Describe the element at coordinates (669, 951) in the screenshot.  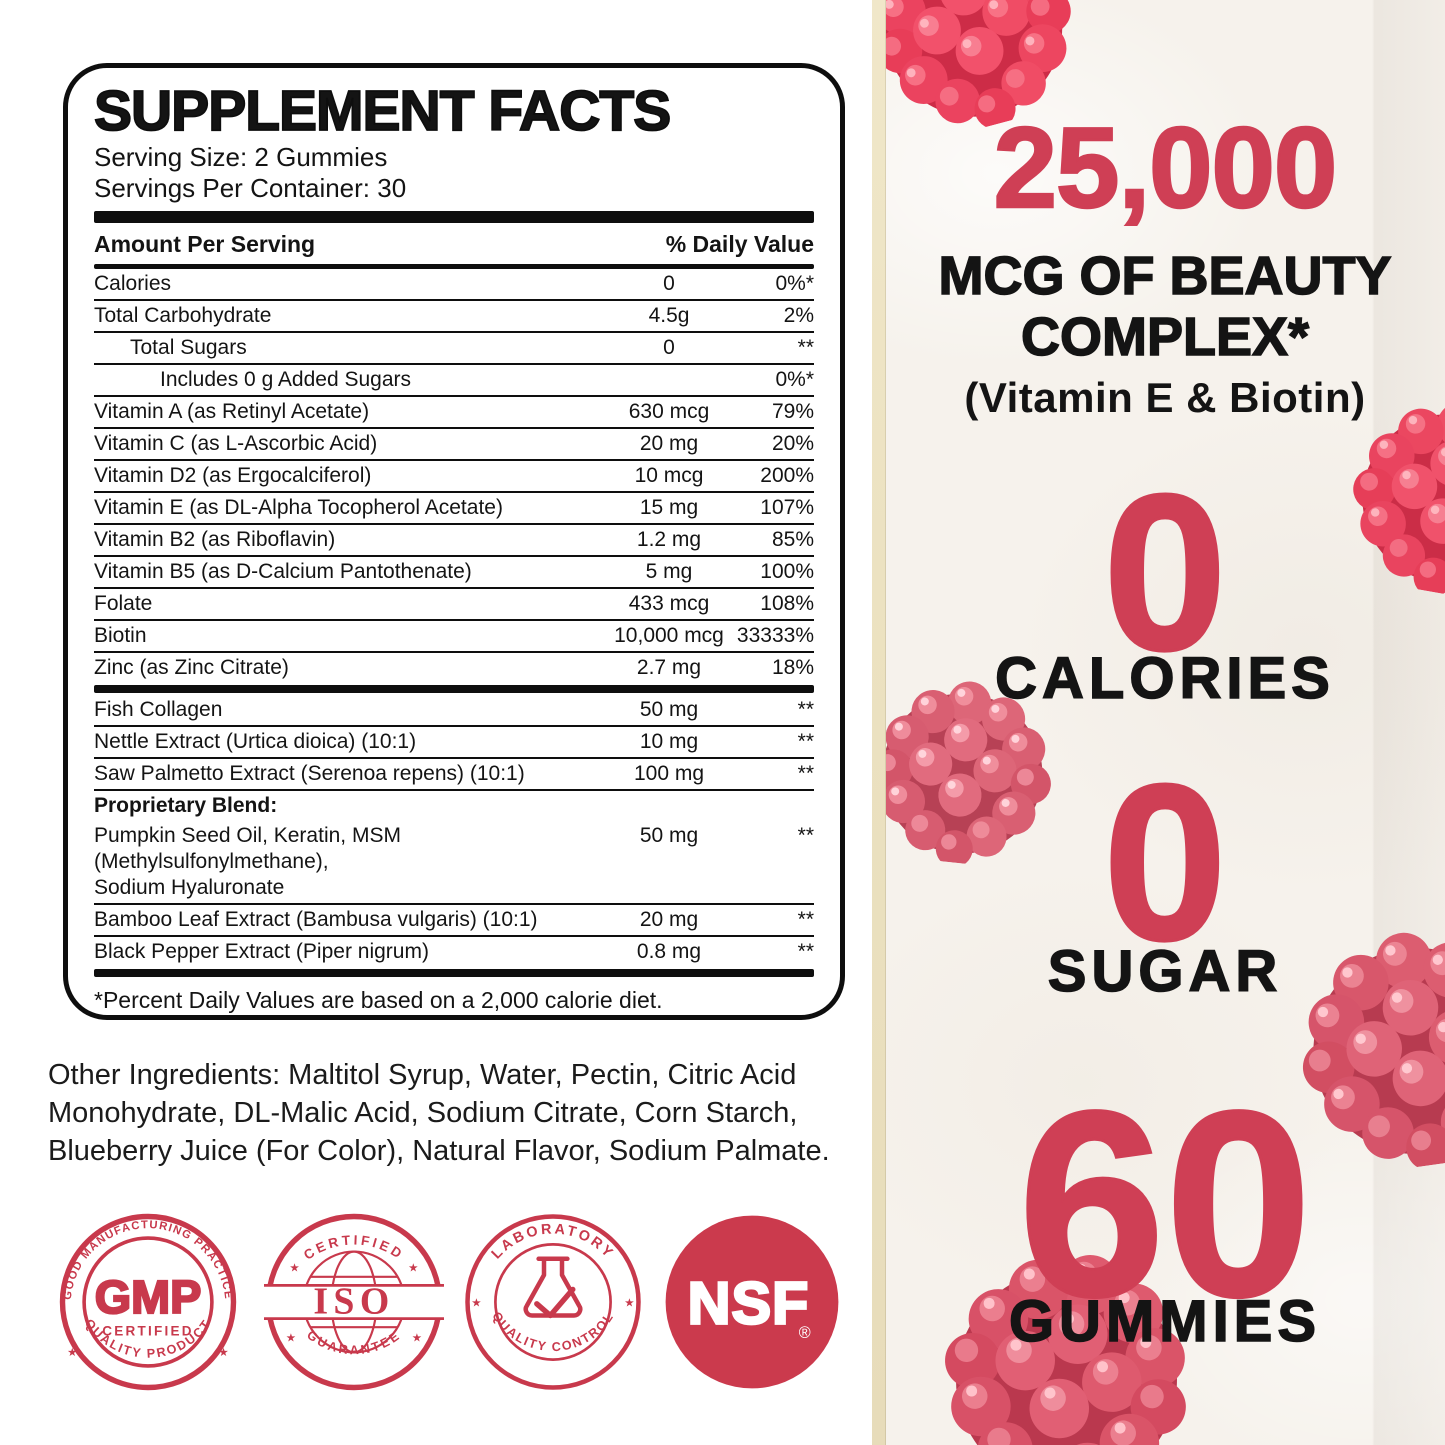
I see `facts-row-amount: 0.8 mg` at that location.